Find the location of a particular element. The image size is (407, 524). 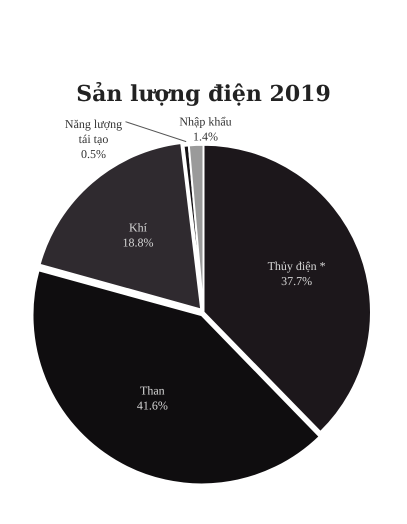

data-label: 18.8% is located at coordinates (138, 243).